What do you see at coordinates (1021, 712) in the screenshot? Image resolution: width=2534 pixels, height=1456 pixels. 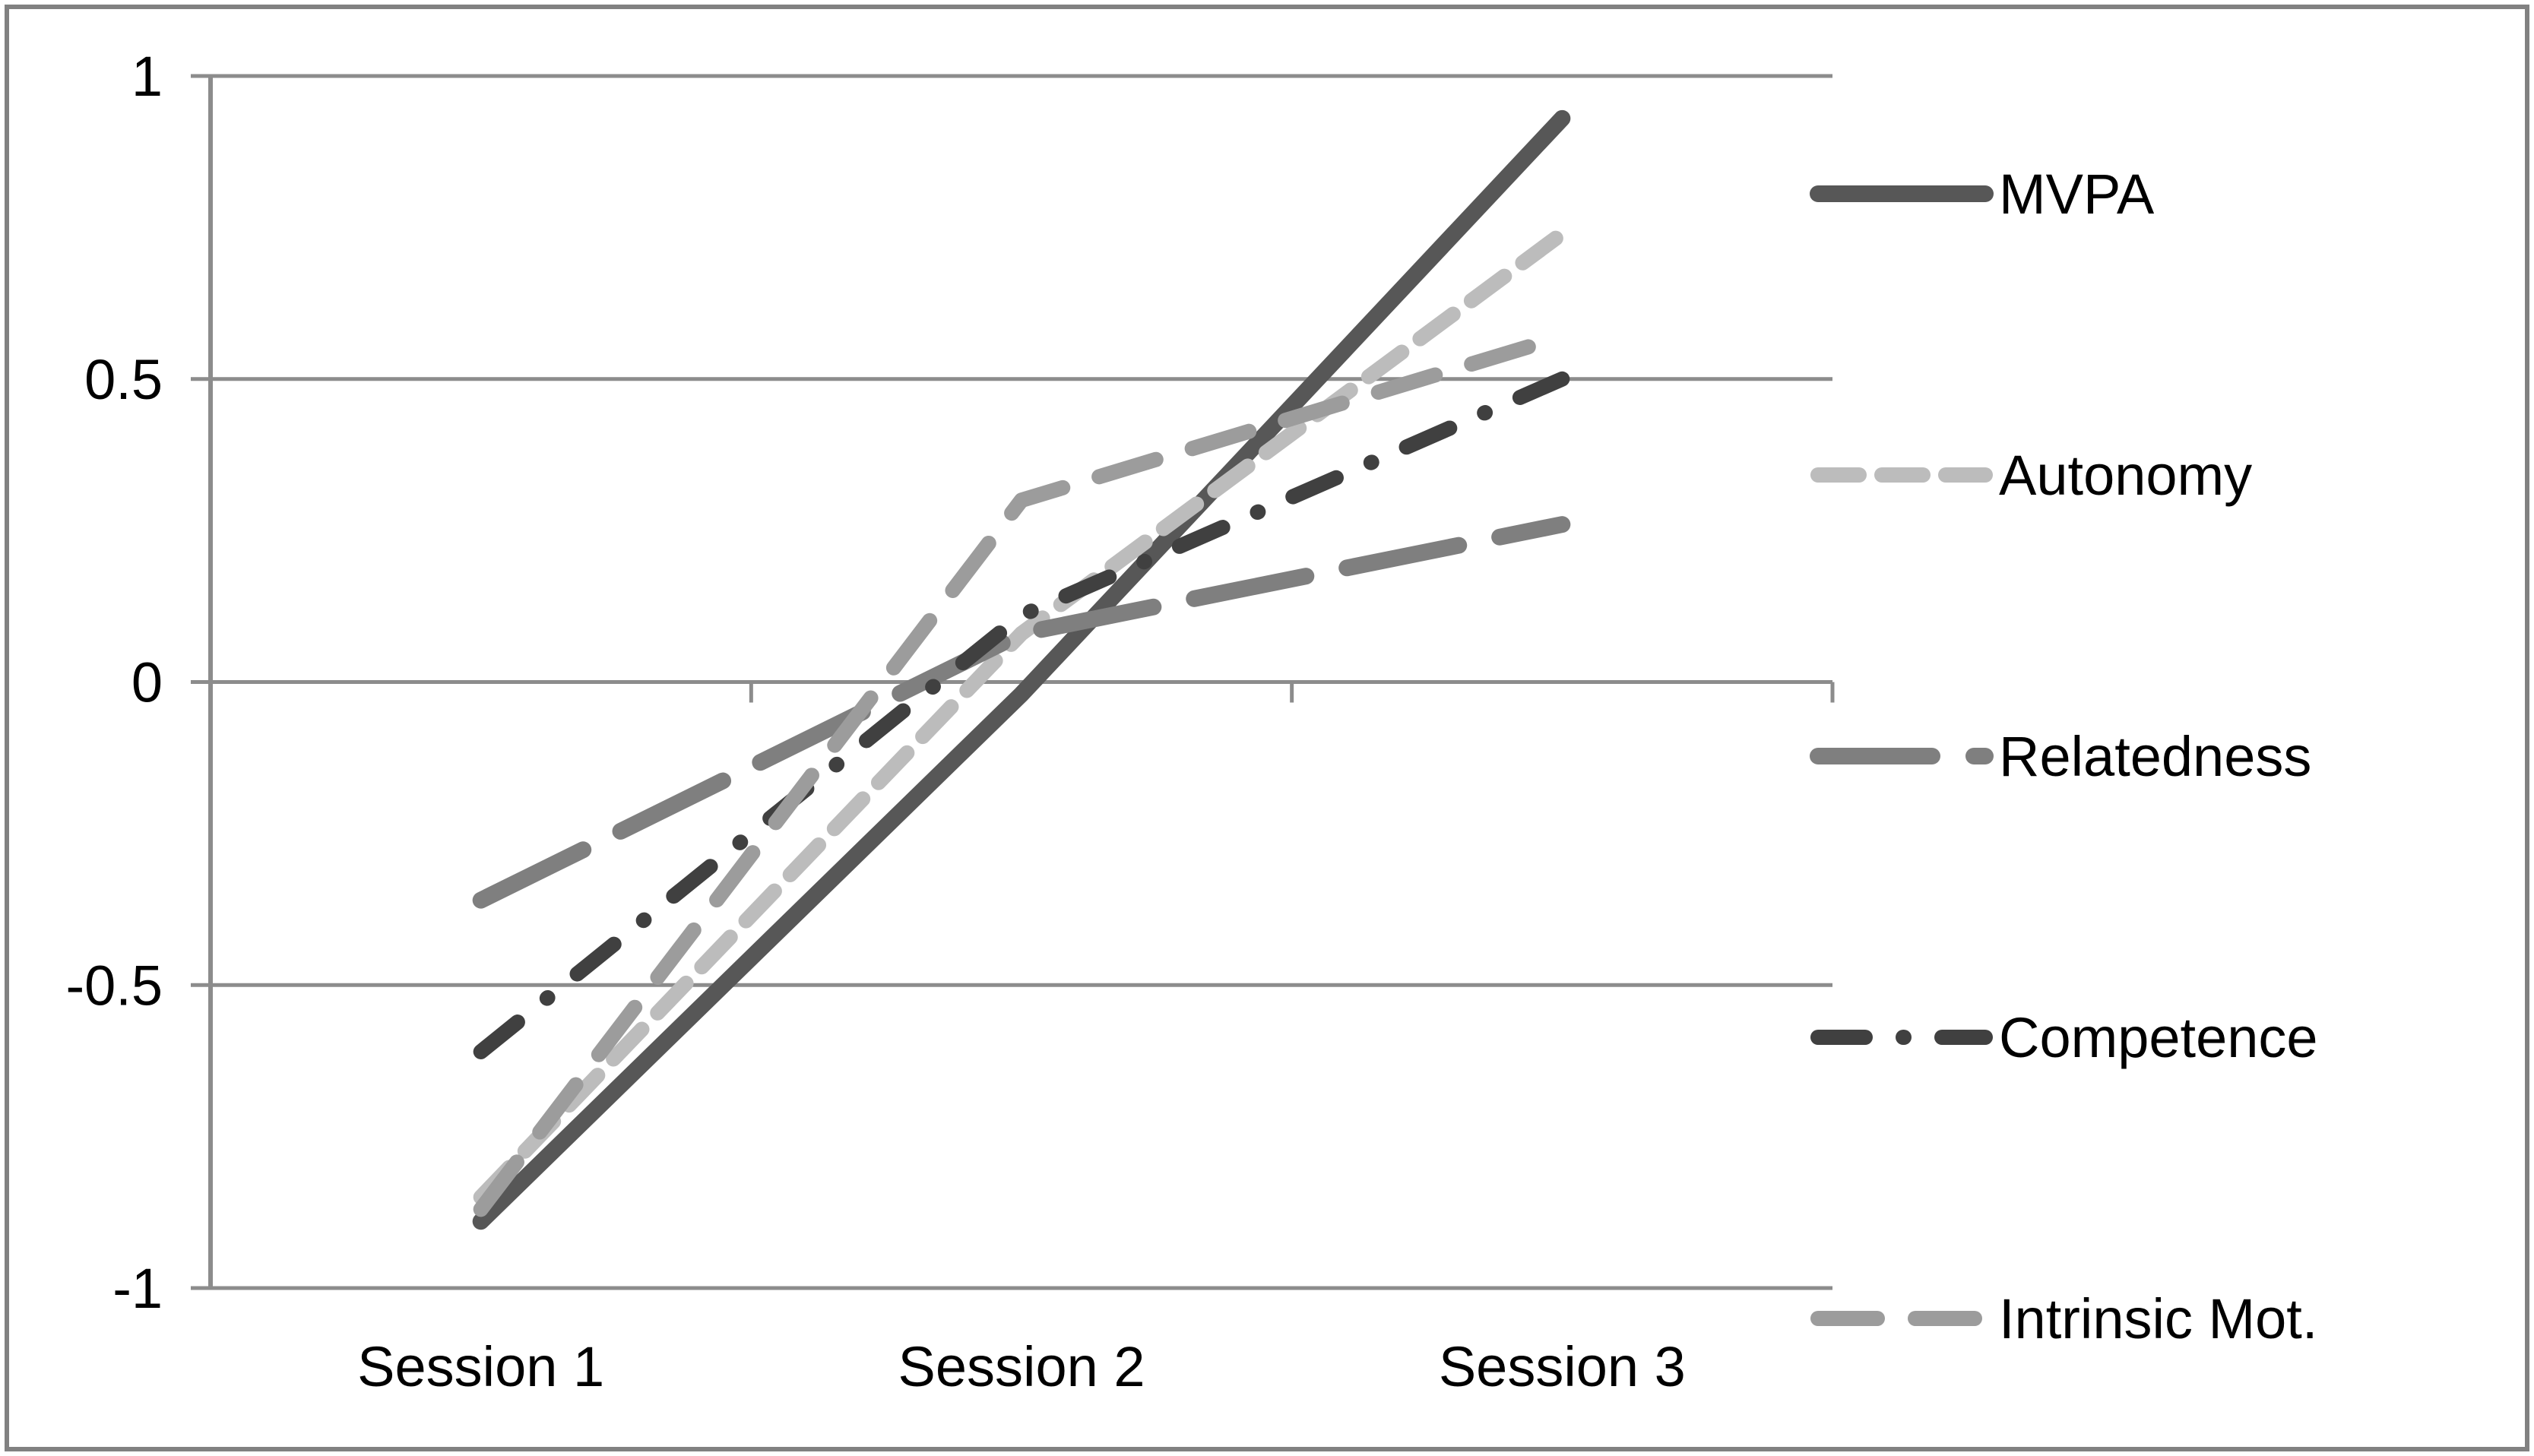 I see `series-line-relatedness` at bounding box center [1021, 712].